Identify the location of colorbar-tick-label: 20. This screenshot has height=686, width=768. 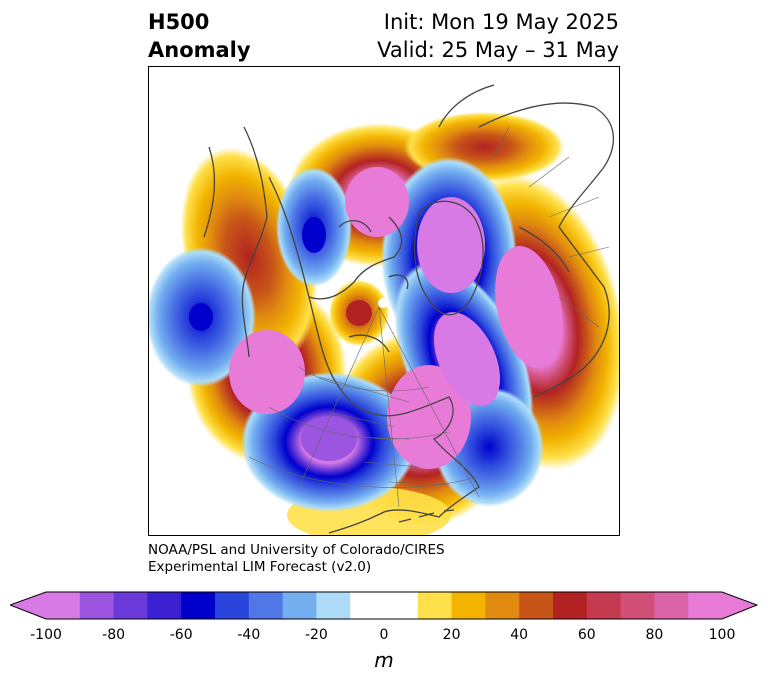
(451, 635).